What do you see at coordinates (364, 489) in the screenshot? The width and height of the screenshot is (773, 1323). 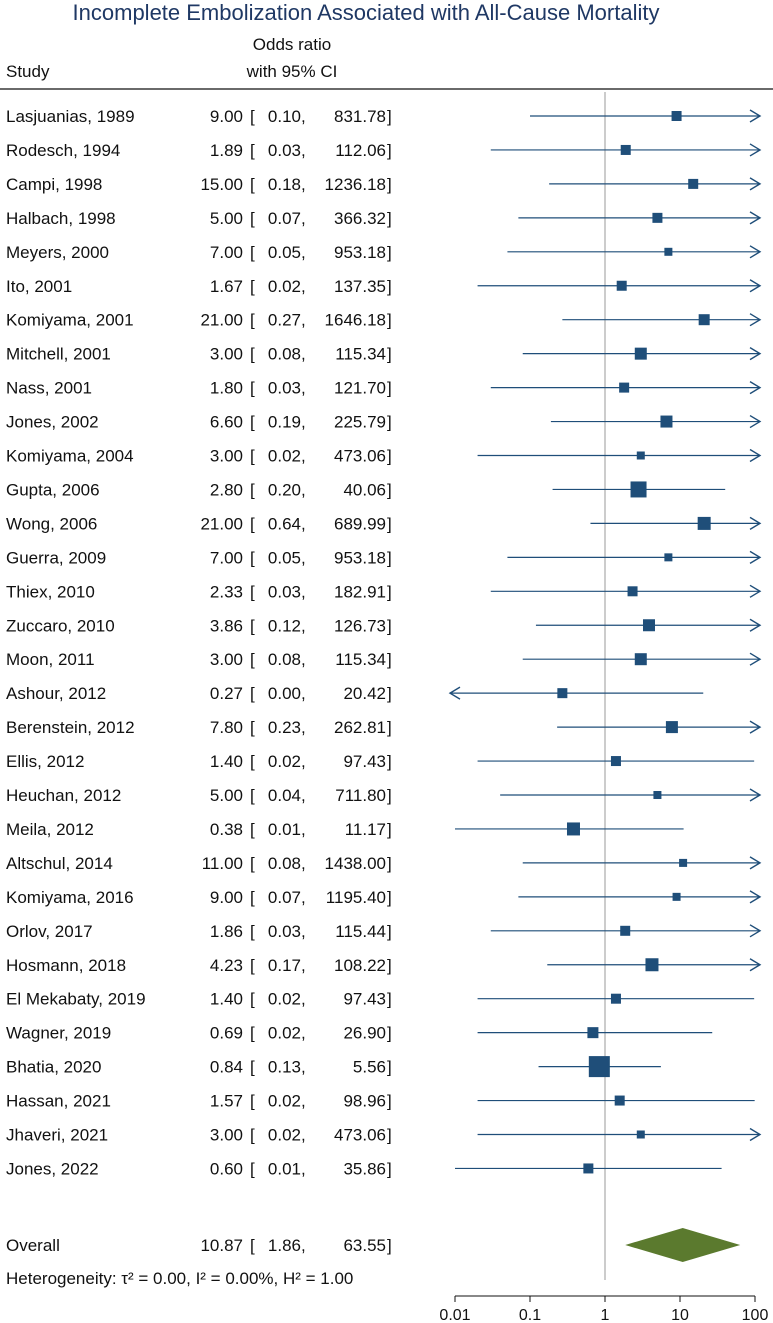 I see `ci-upper-value: 40.06` at bounding box center [364, 489].